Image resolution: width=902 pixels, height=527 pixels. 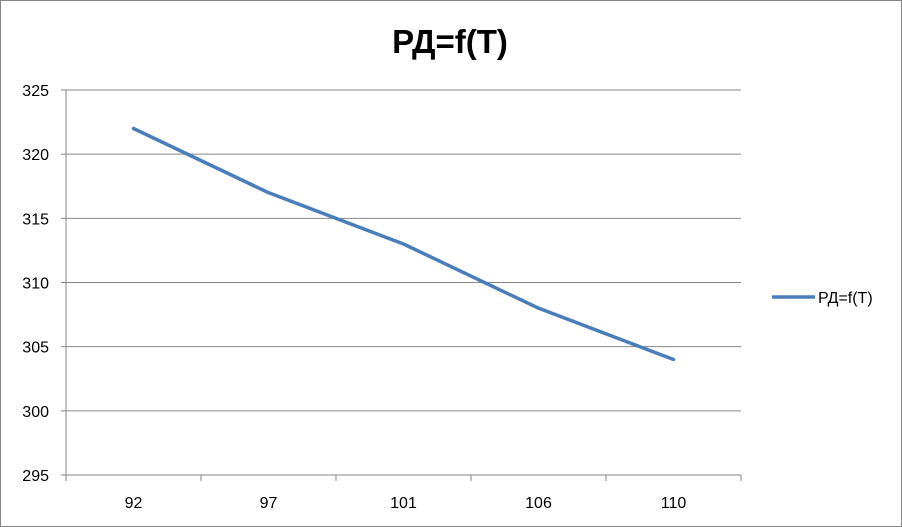 I want to click on y-tick-label-310: 310, so click(x=35, y=284).